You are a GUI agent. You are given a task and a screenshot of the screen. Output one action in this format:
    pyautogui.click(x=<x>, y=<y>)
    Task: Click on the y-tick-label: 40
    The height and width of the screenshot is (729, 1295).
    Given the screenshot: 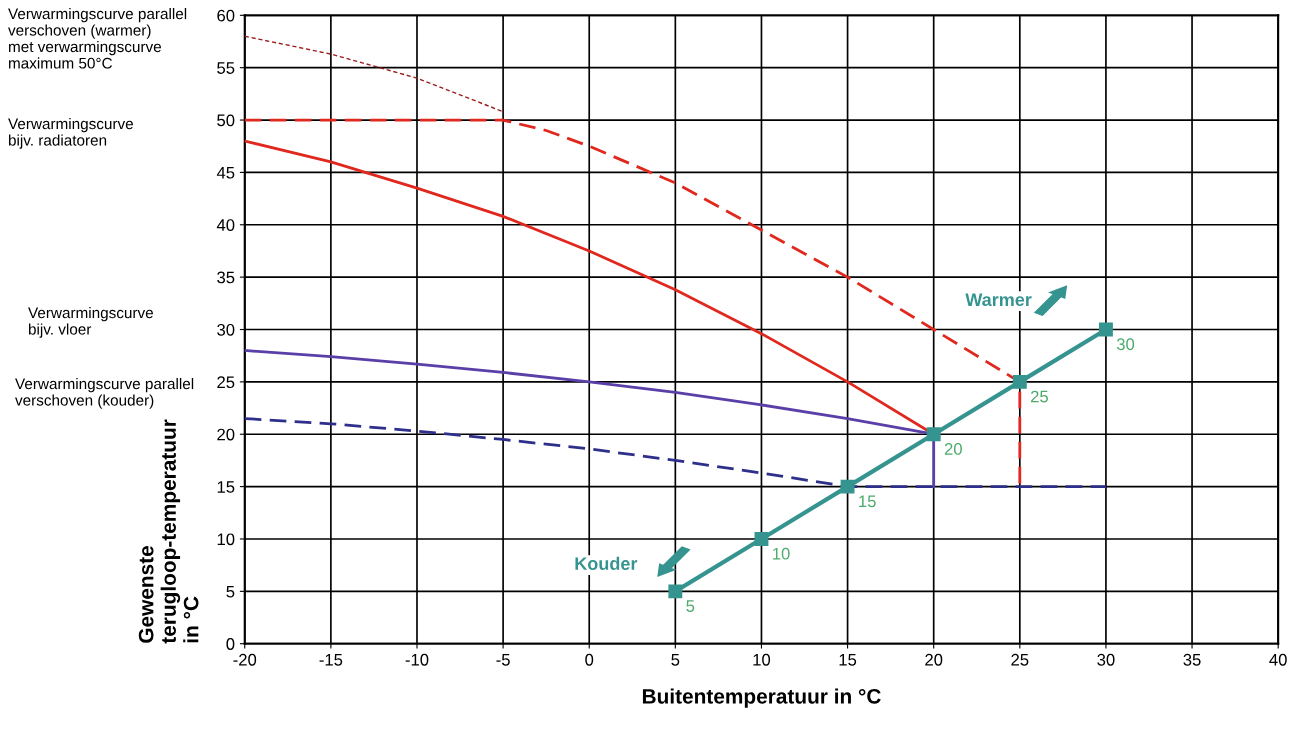 What is the action you would take?
    pyautogui.click(x=225, y=225)
    